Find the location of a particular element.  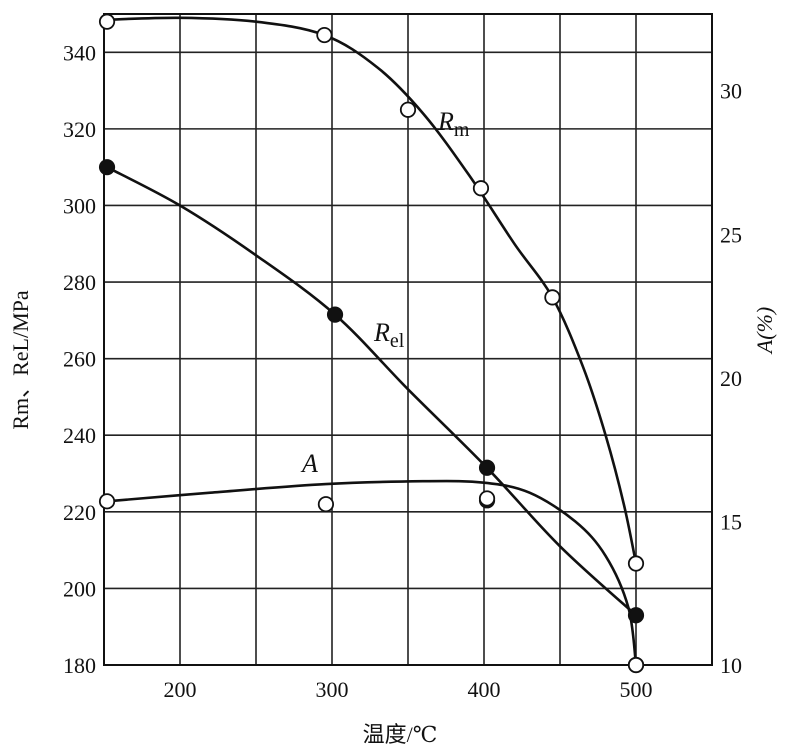

y-left-tick-label: 180 is located at coordinates (79, 665).